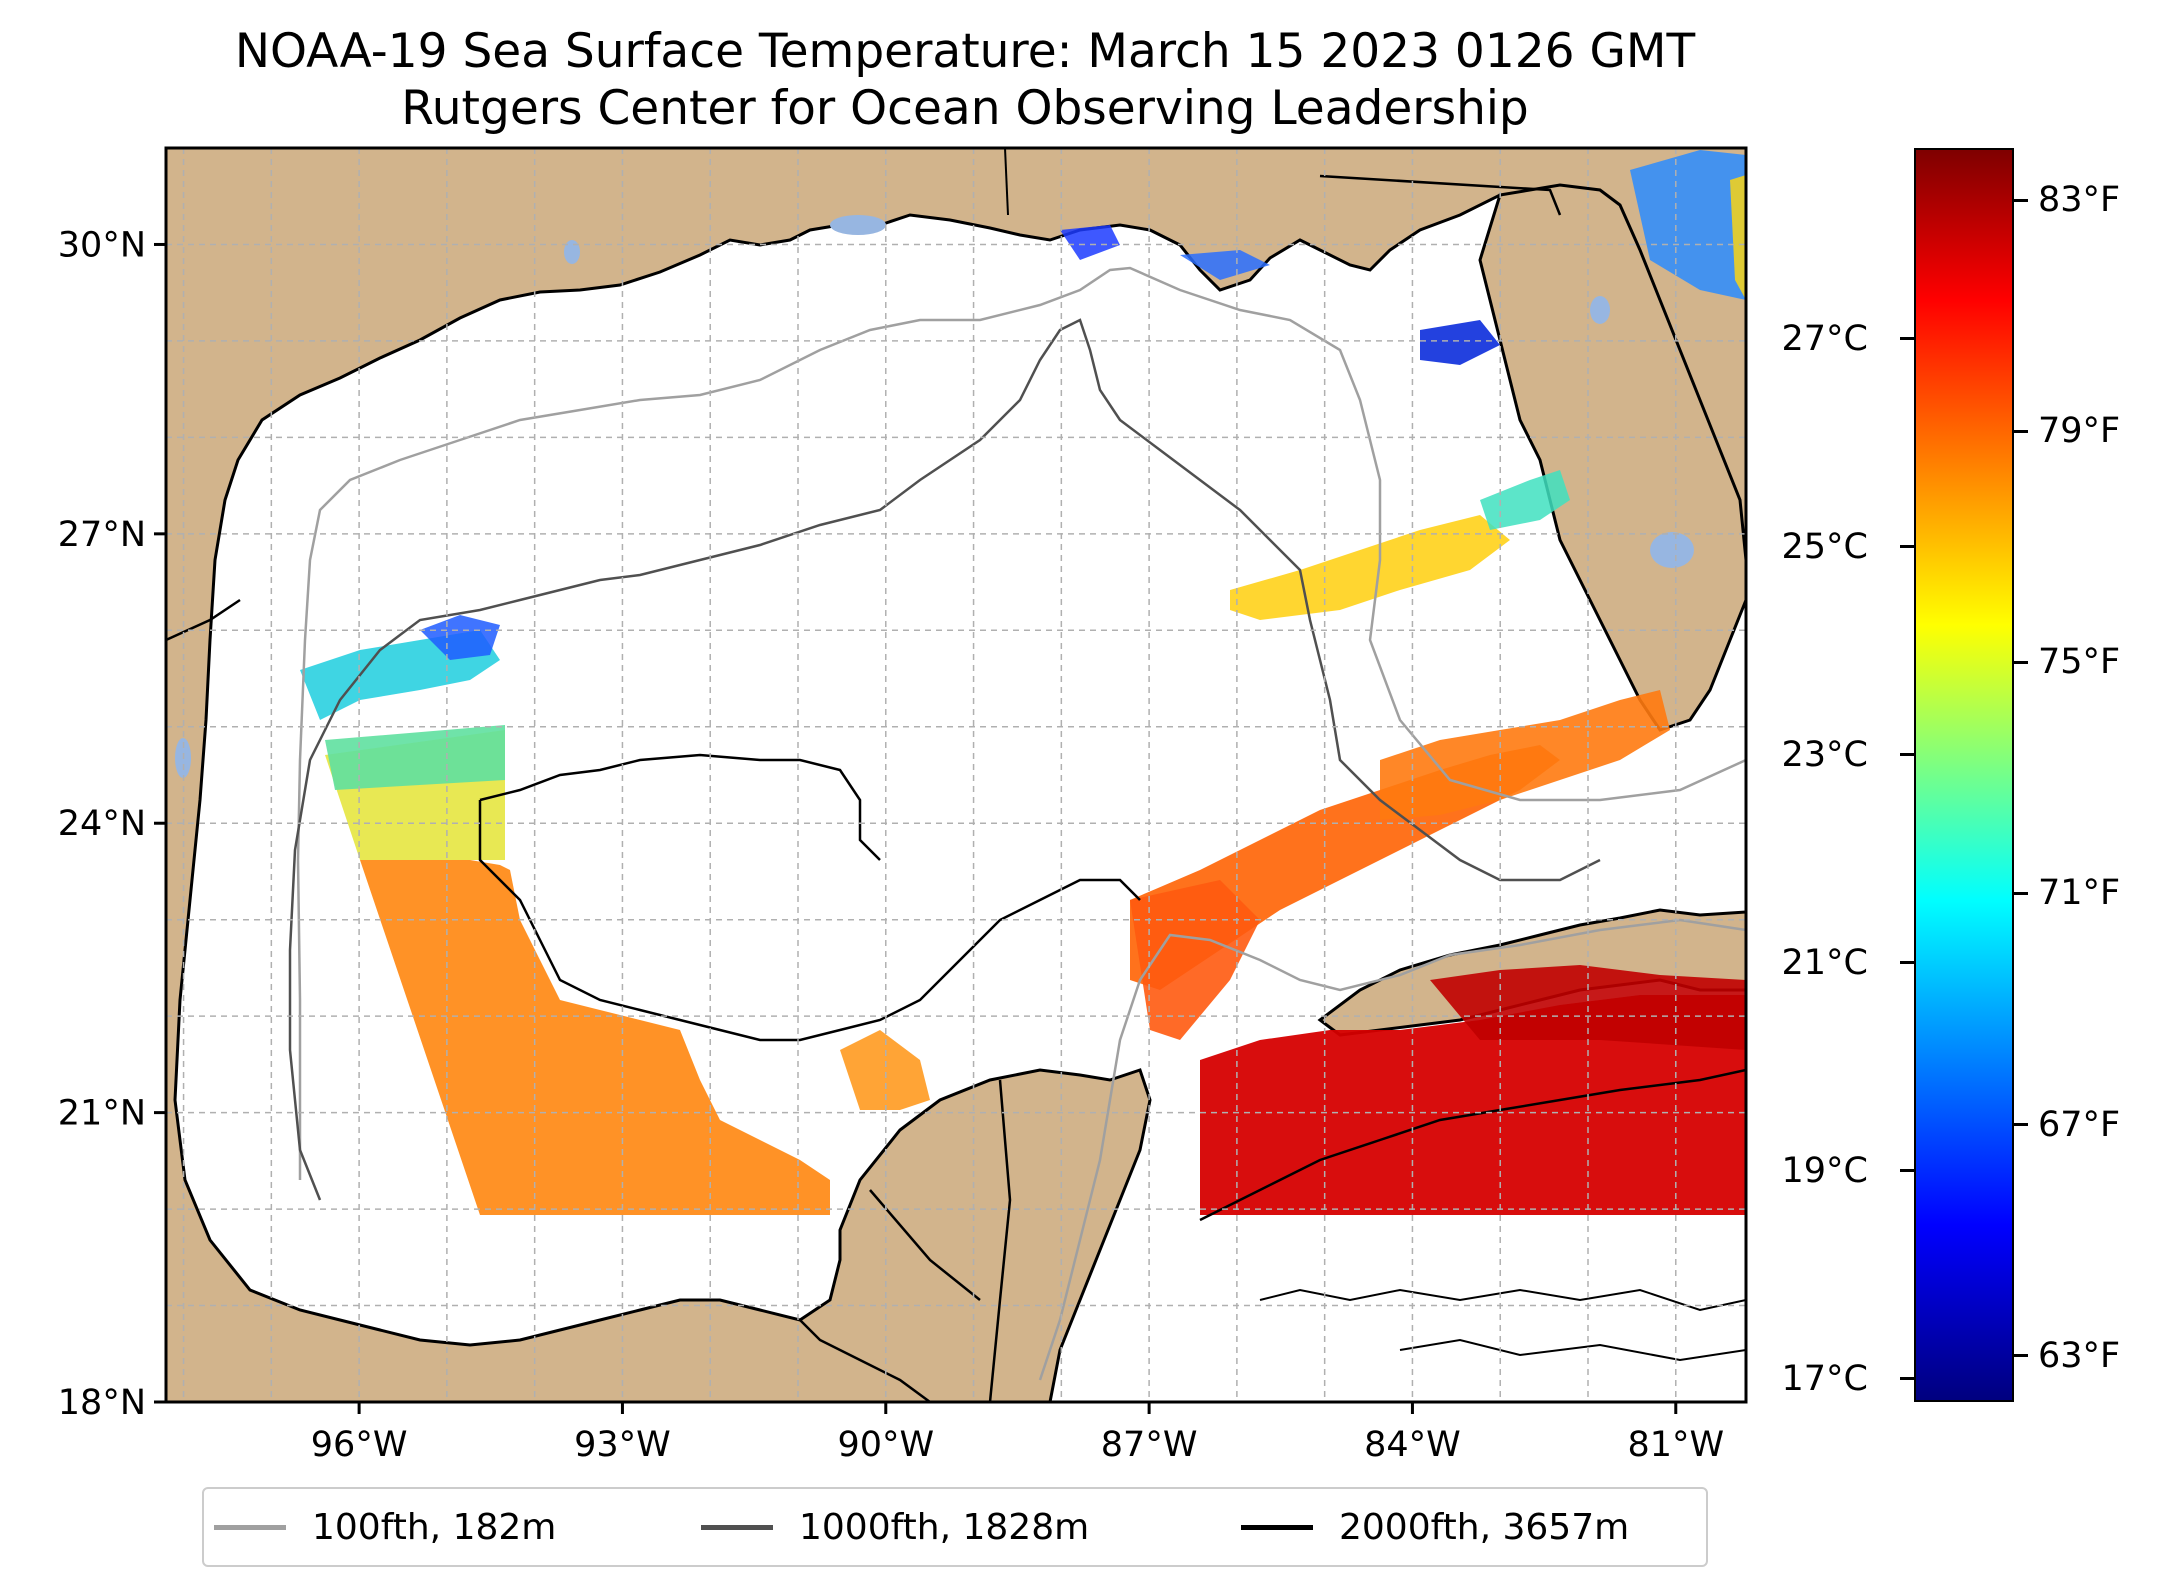 The height and width of the screenshot is (1582, 2160). What do you see at coordinates (1440, 195) in the screenshot?
I see `border-state-line` at bounding box center [1440, 195].